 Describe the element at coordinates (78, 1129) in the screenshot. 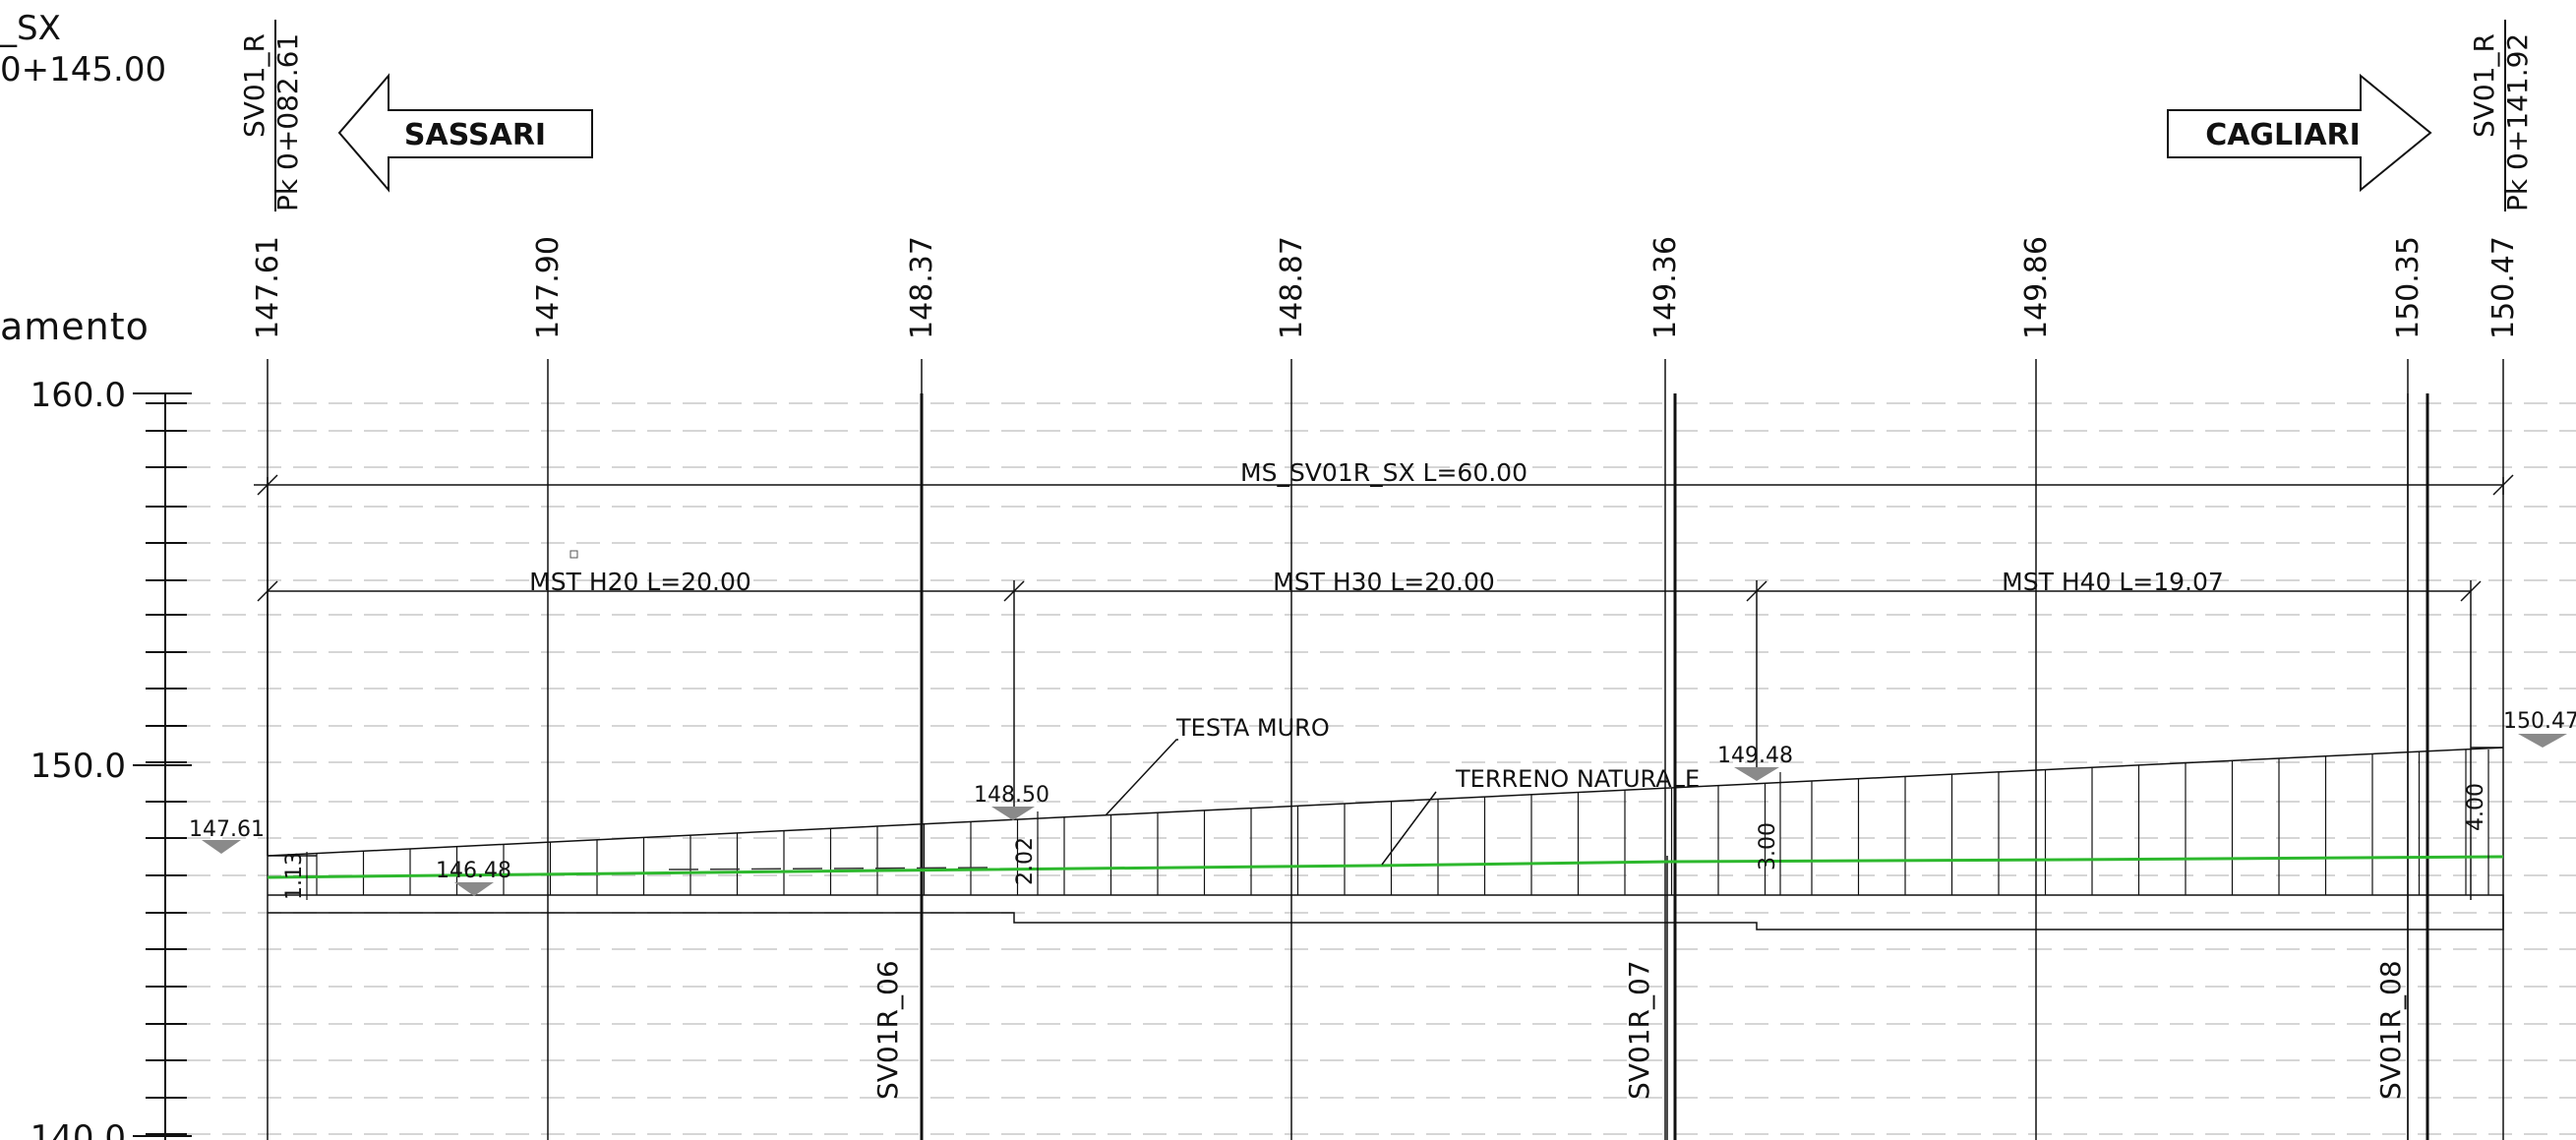

I see `axis-tick-140: 140.0` at that location.